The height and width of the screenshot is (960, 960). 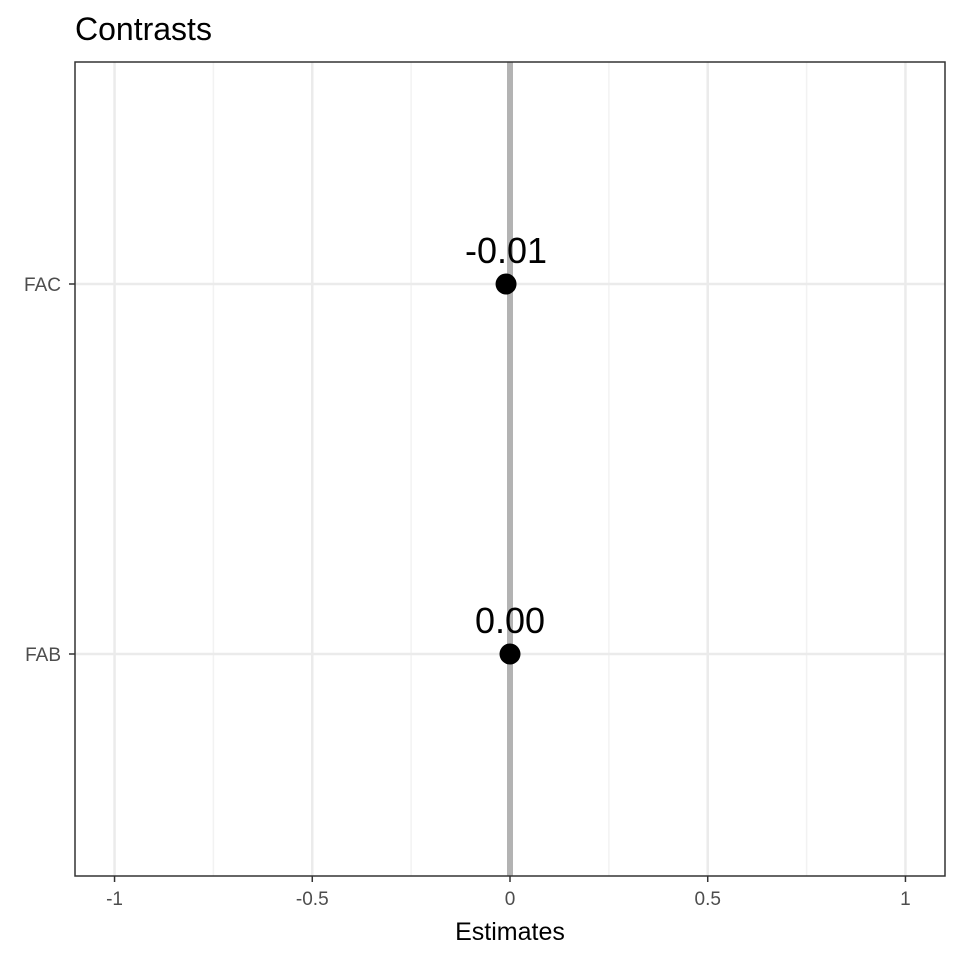 I want to click on x-axis: -1 -0.5 0 0.5 1, so click(x=508, y=893).